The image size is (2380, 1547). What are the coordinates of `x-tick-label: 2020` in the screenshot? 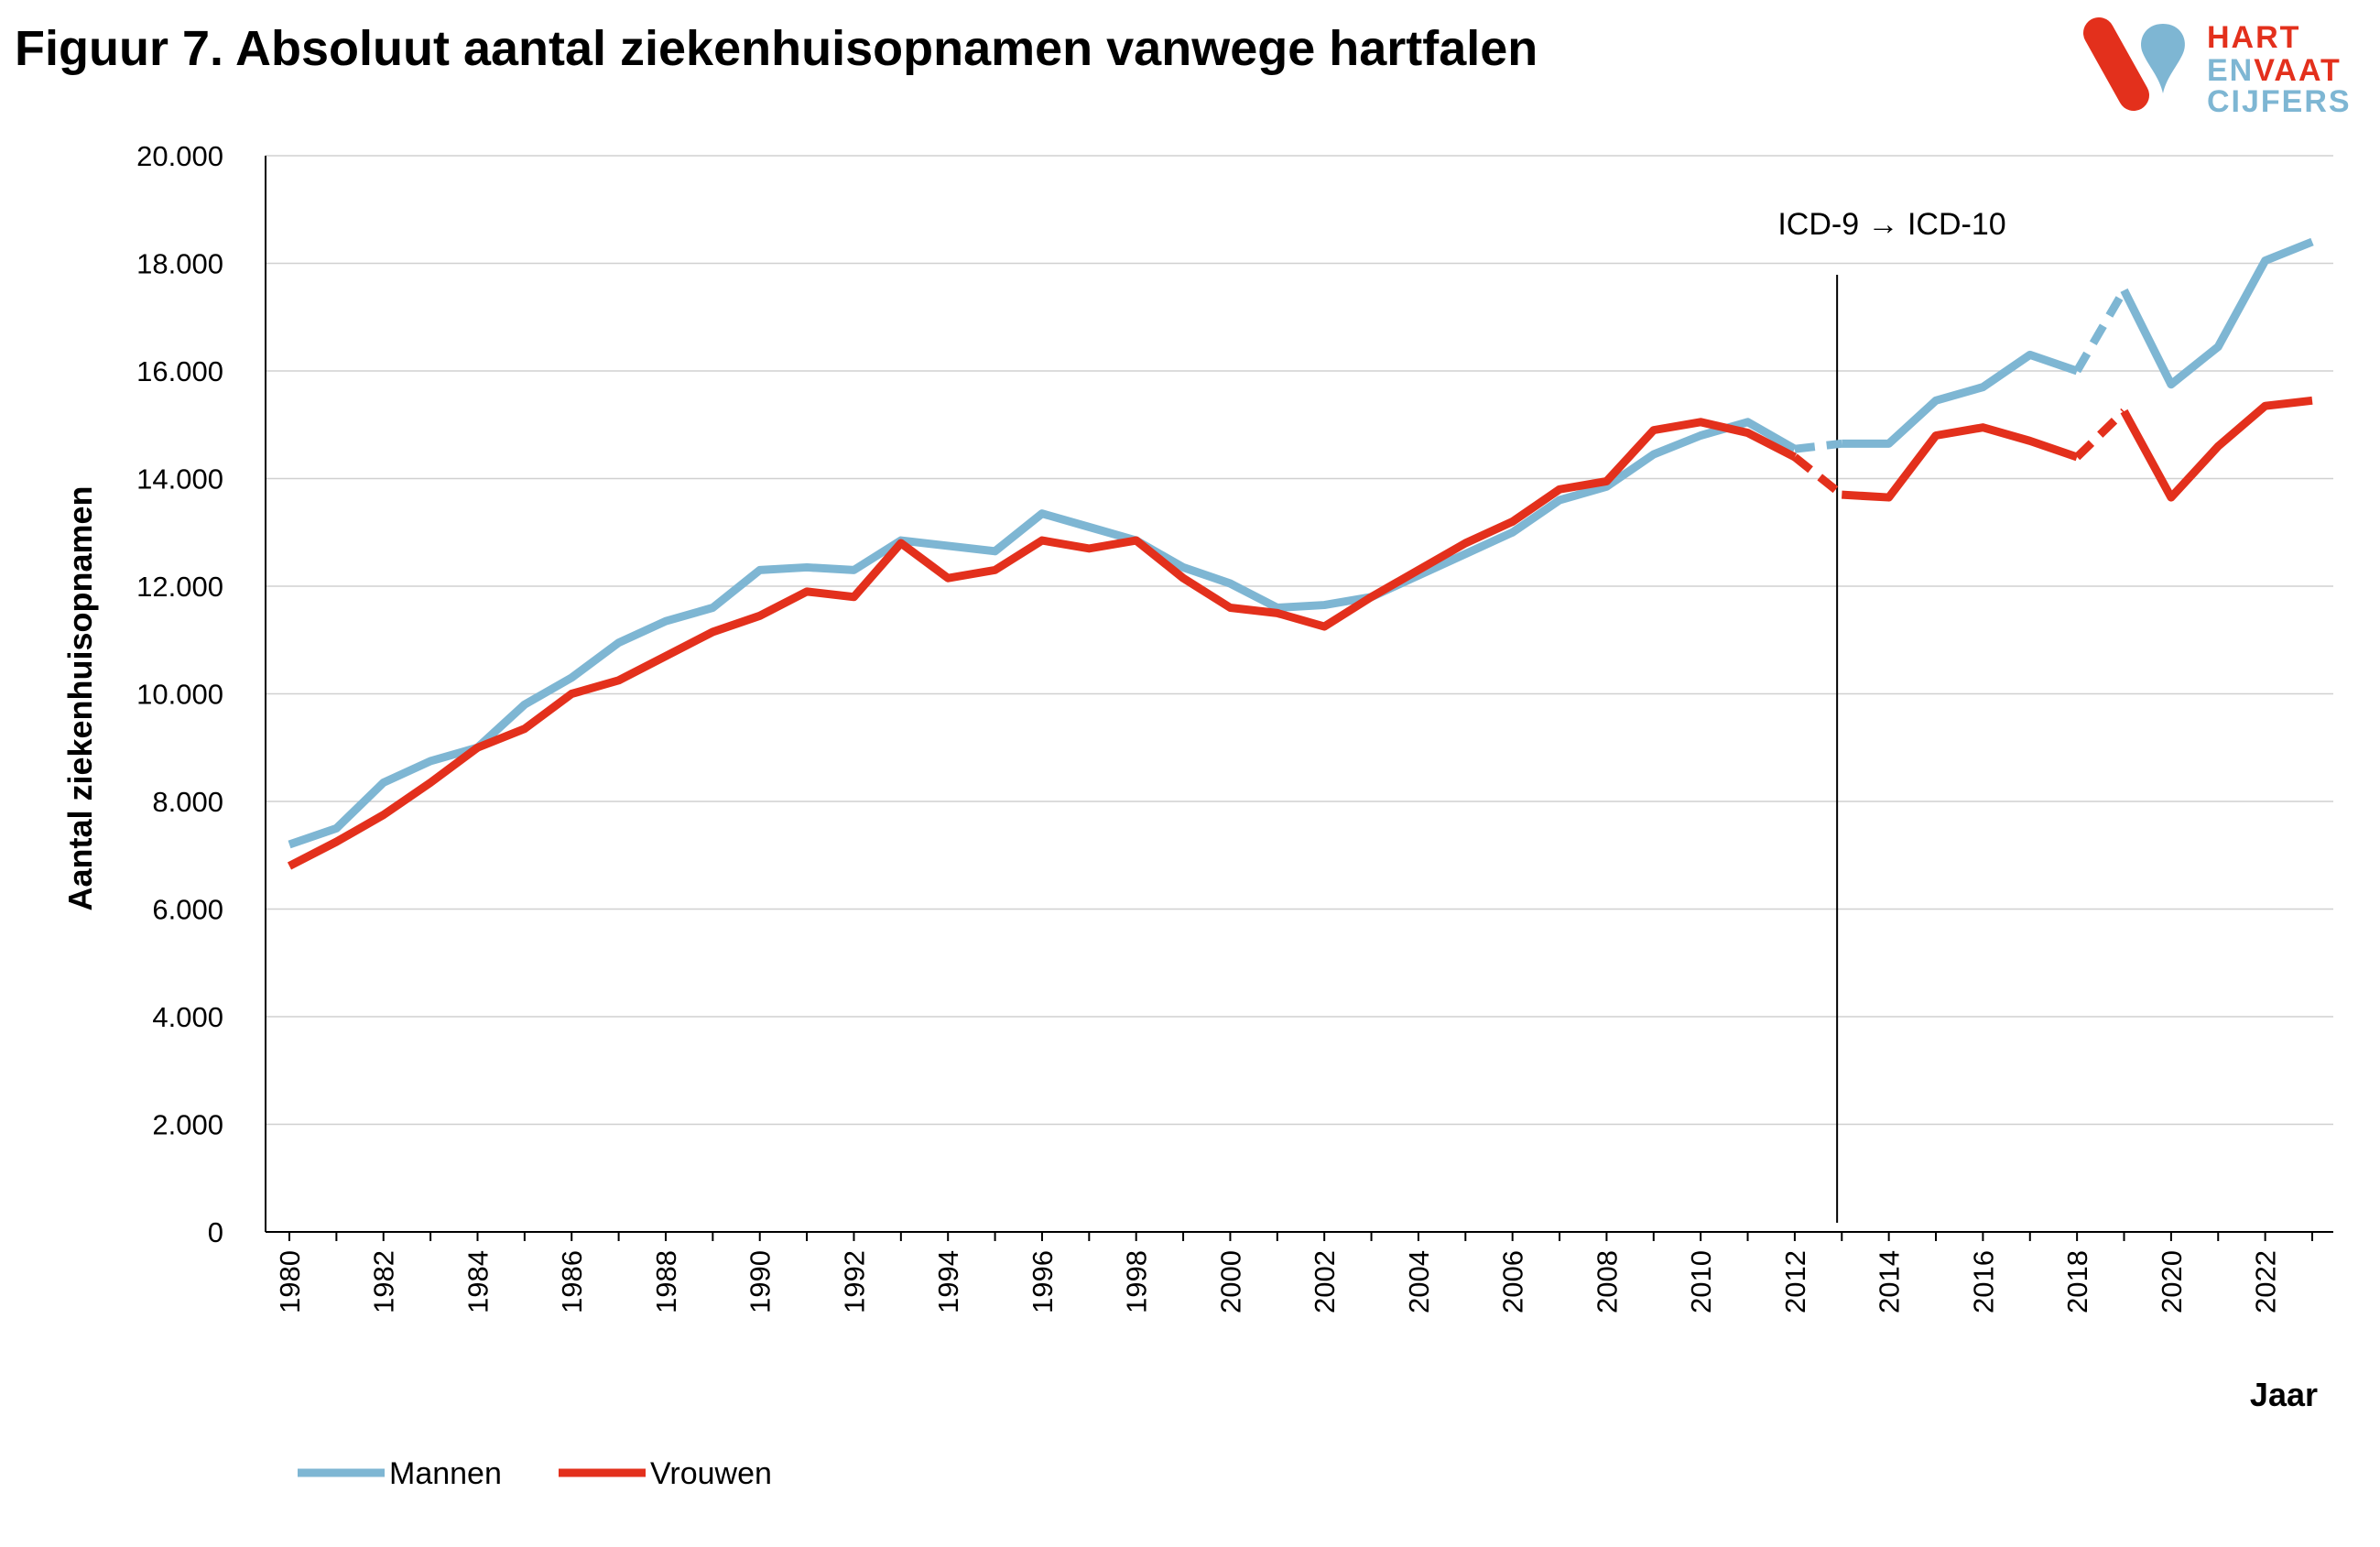 It's located at (2172, 1281).